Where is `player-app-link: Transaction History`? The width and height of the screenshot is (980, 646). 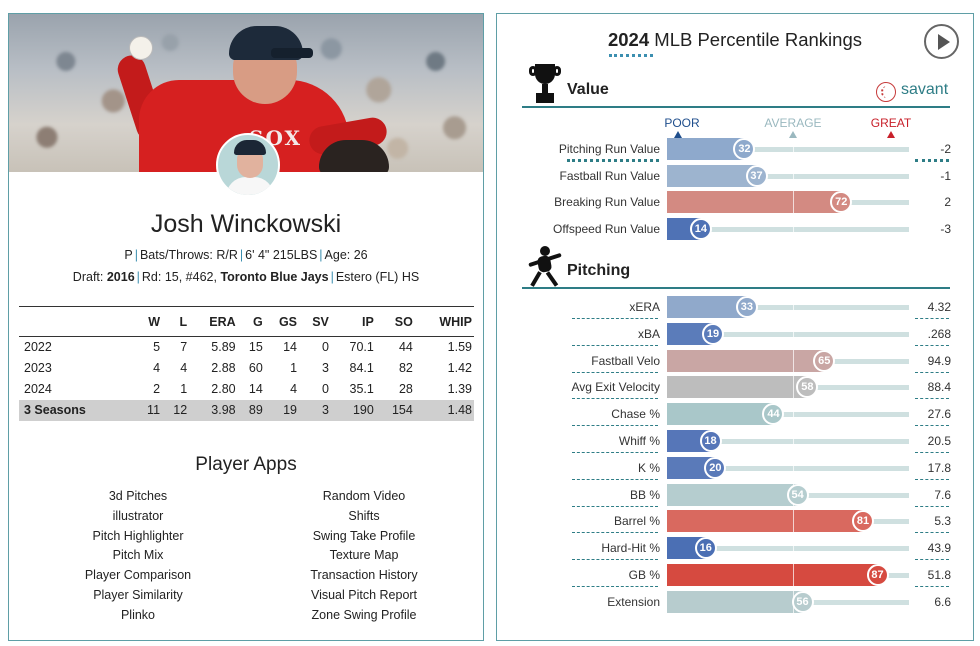 player-app-link: Transaction History is located at coordinates (364, 575).